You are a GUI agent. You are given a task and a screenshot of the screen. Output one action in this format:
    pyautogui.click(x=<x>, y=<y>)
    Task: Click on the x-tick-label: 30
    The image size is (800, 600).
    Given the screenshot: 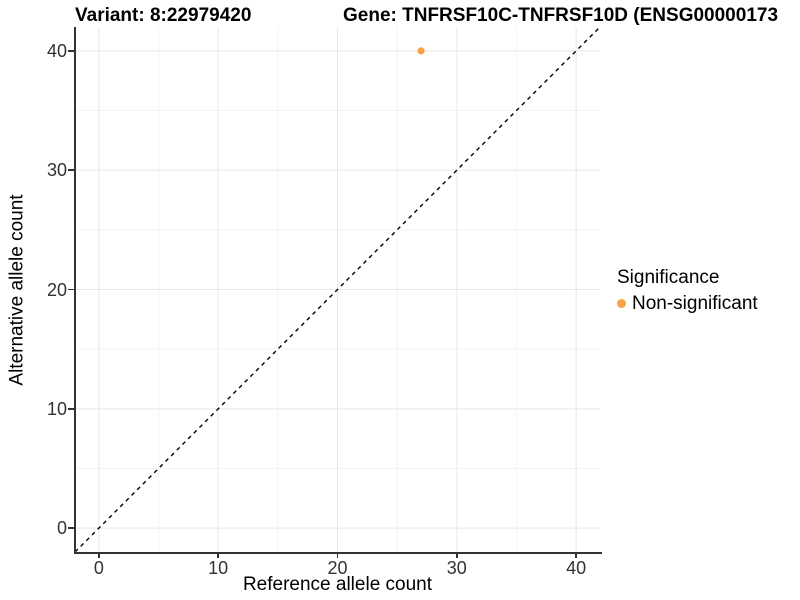 What is the action you would take?
    pyautogui.click(x=456, y=568)
    